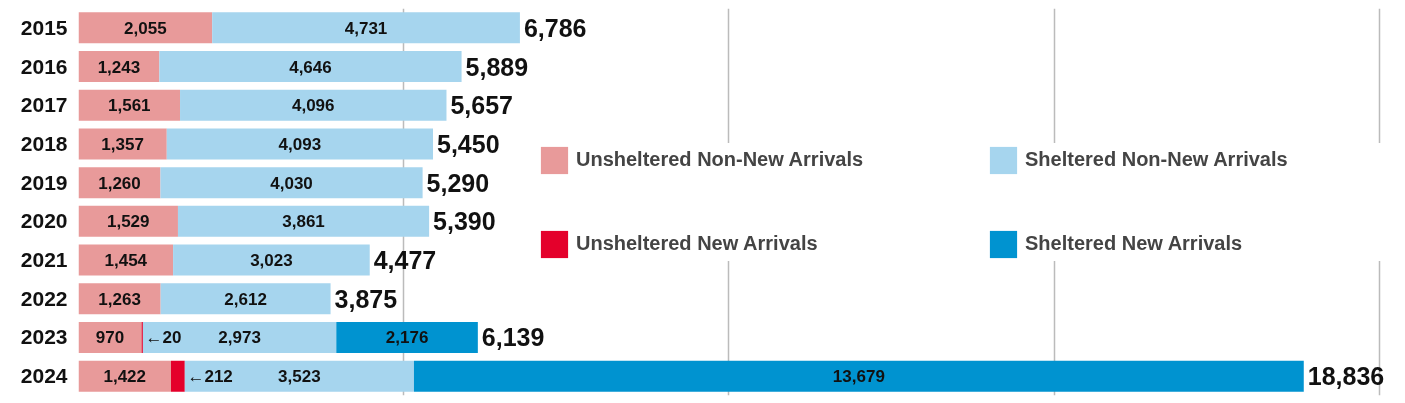 The height and width of the screenshot is (403, 1405). I want to click on data-label: 1,422, so click(125, 377).